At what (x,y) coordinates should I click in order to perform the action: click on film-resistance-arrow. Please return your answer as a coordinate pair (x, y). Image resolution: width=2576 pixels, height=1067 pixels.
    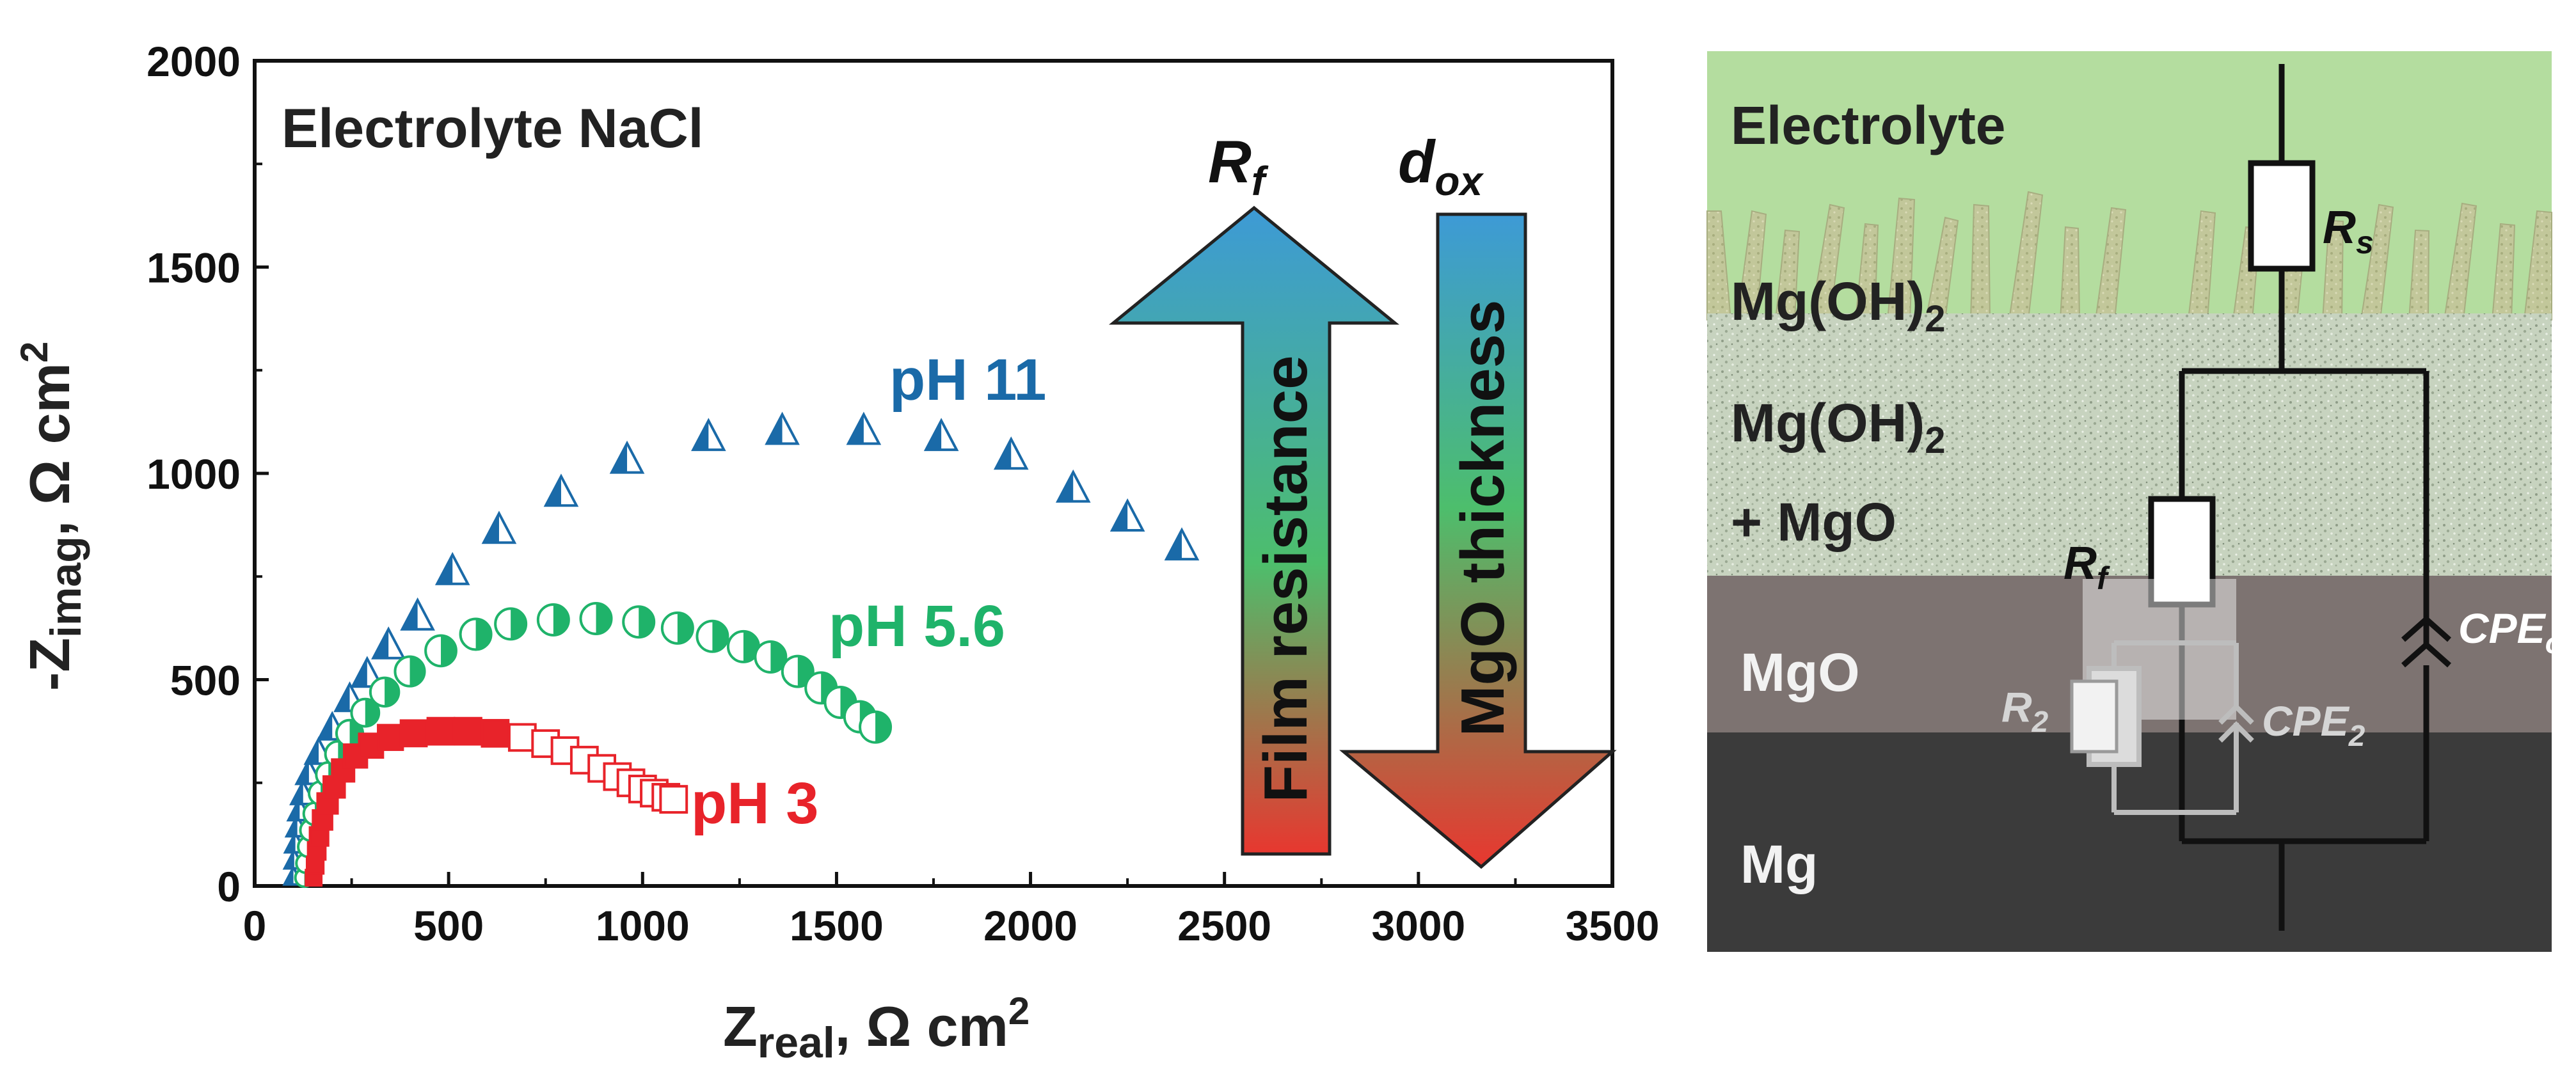
    Looking at the image, I should click on (1254, 530).